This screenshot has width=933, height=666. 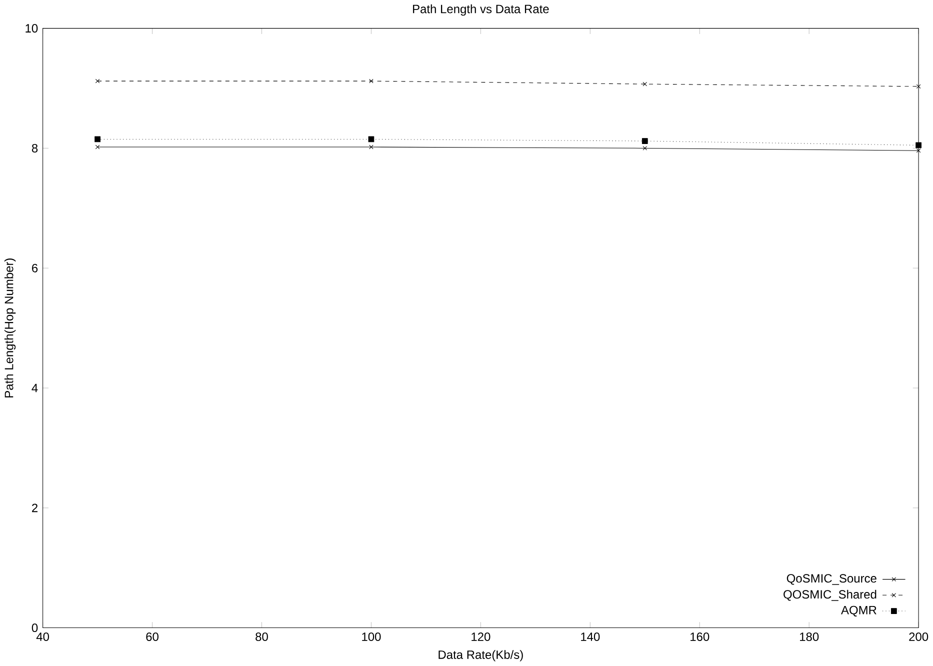 What do you see at coordinates (371, 637) in the screenshot?
I see `x-tick-label: 100` at bounding box center [371, 637].